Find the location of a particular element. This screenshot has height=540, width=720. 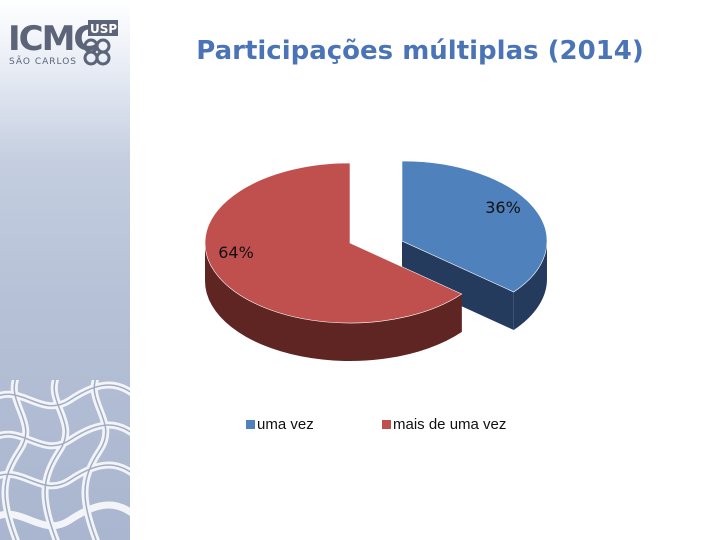

legend-item-mais-de-uma-vez: mais de uma vez is located at coordinates (444, 424).